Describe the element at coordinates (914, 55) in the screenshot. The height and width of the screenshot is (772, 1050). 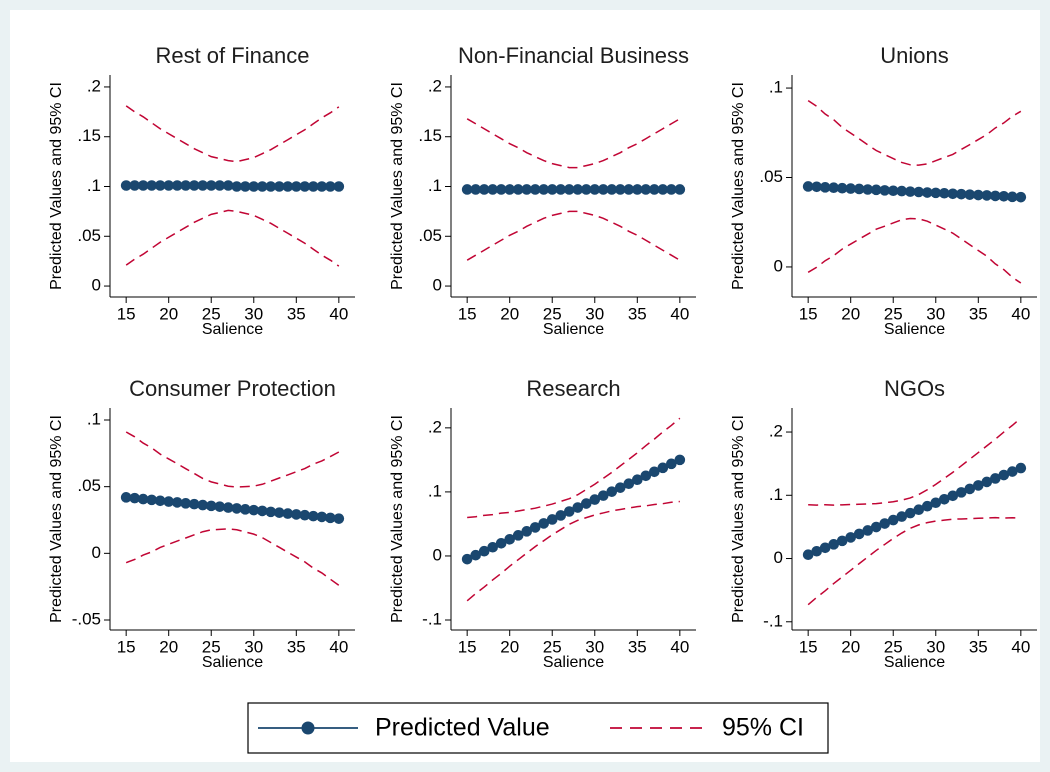
I see `panel-title: Unions` at that location.